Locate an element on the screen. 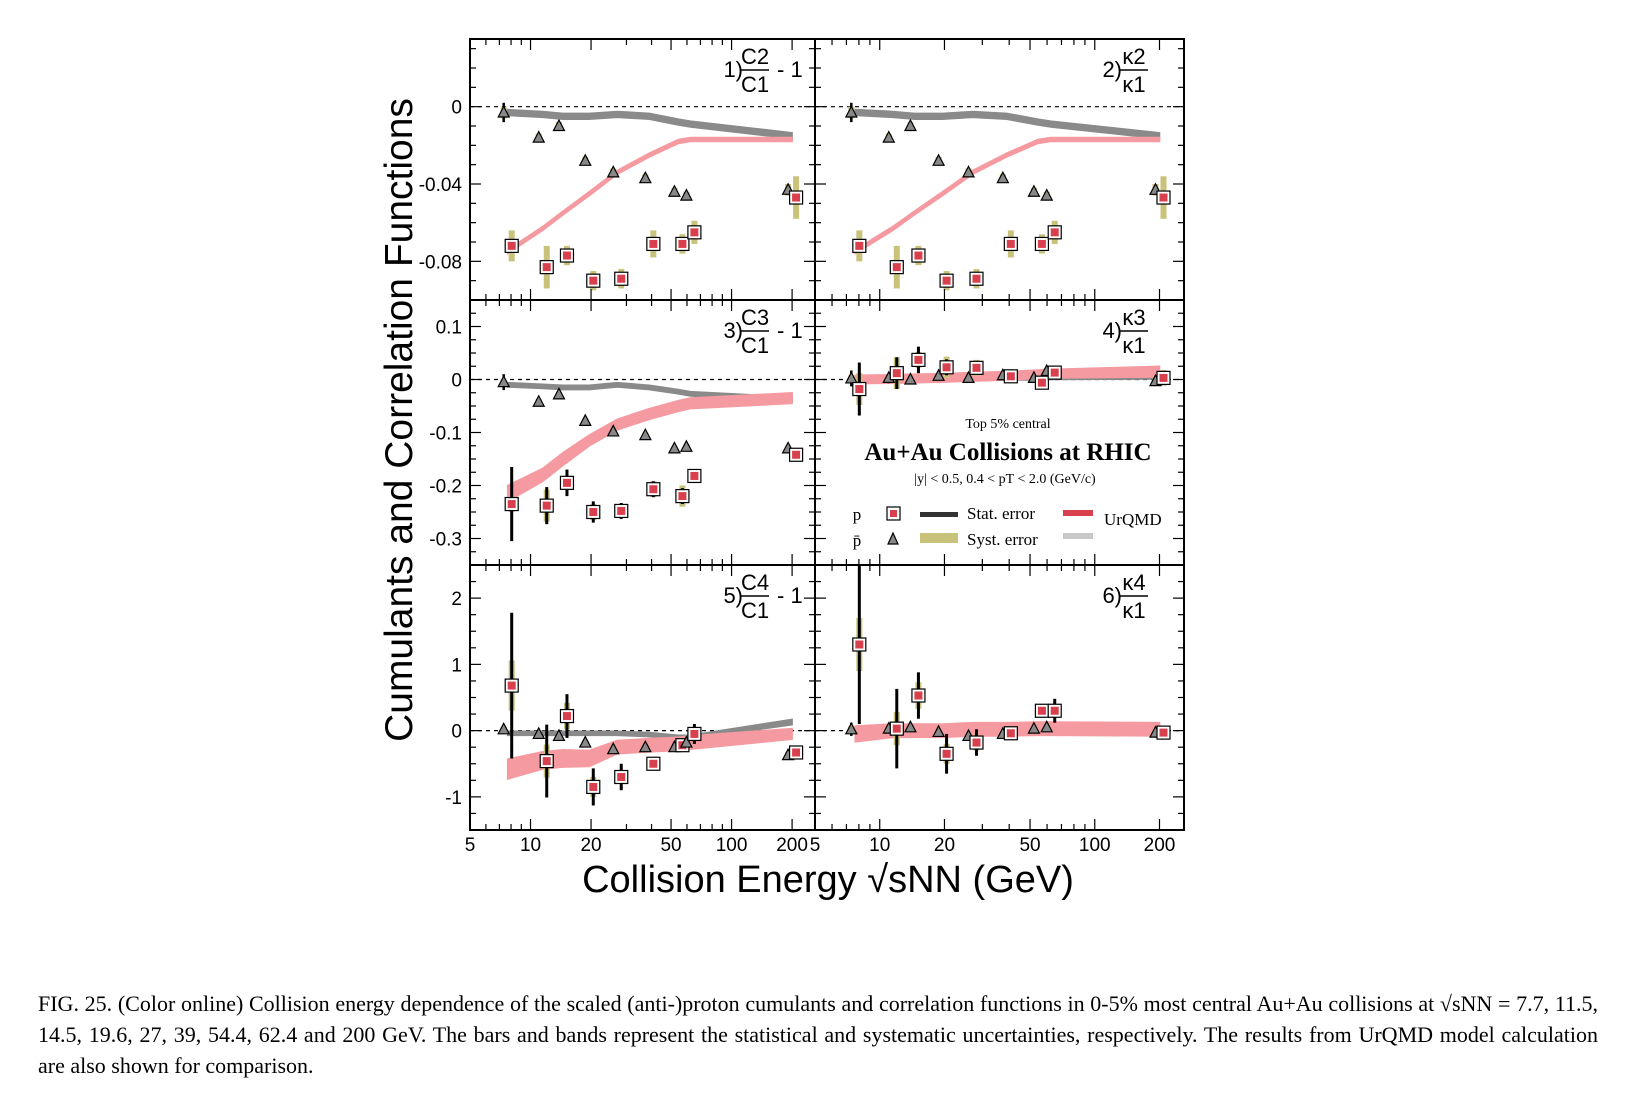  ratio-numerator: C2 is located at coordinates (755, 56).